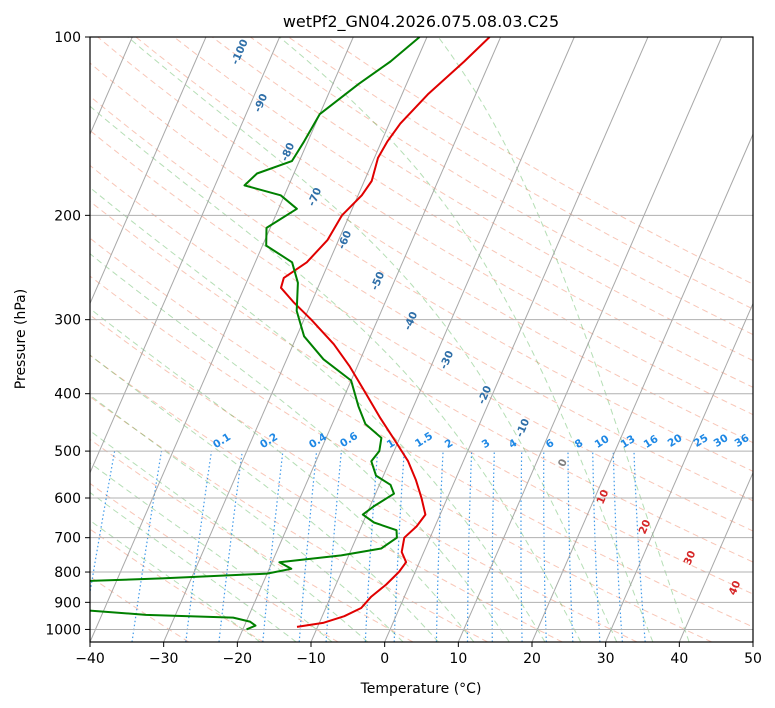  Describe the element at coordinates (67, 452) in the screenshot. I see `y-tick-label: 500` at that location.